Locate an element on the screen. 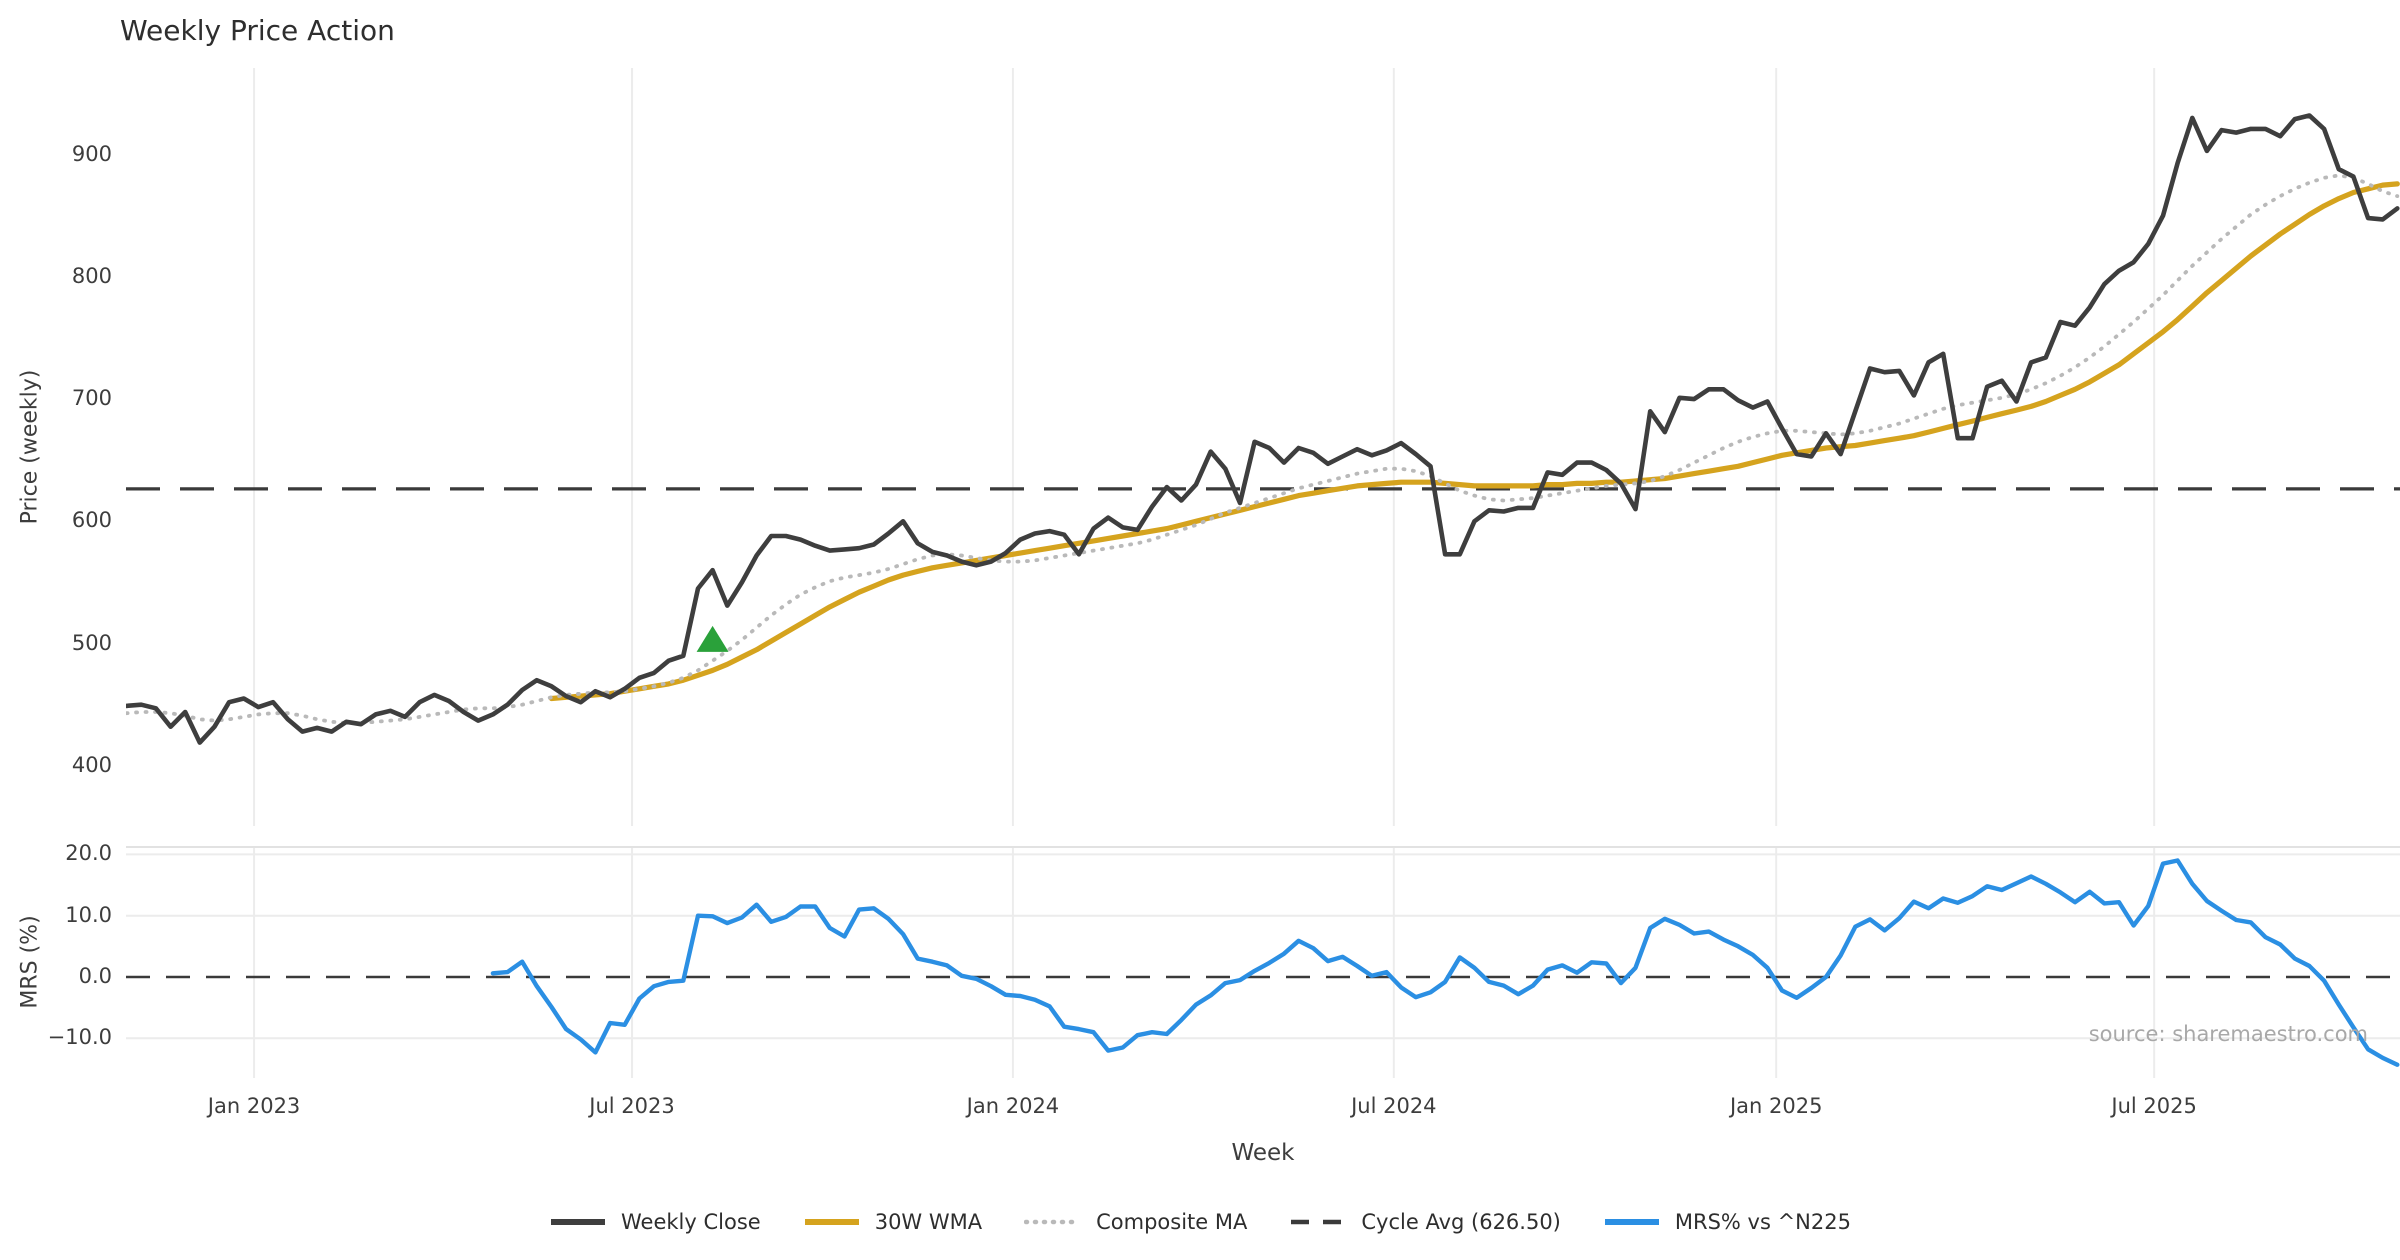 Image resolution: width=2400 pixels, height=1260 pixels. legend-label: MRS% vs ^N225 is located at coordinates (1762, 1222).